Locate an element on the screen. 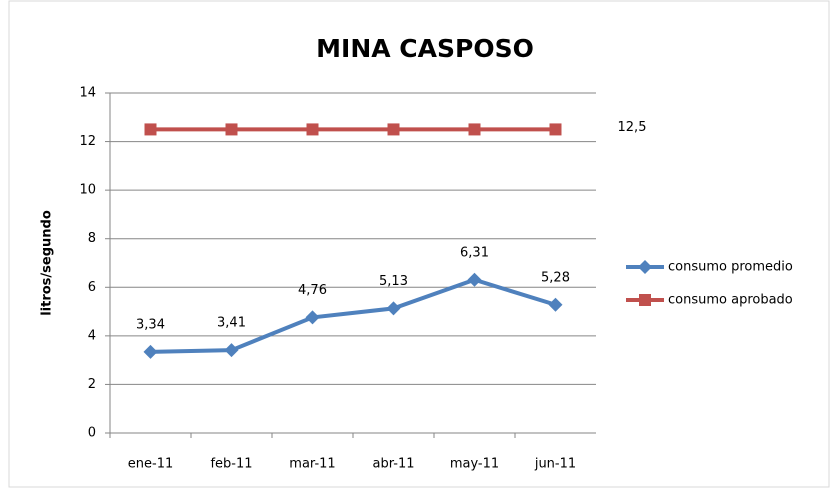 This screenshot has height=489, width=830. data-label: 6,31 is located at coordinates (474, 252).